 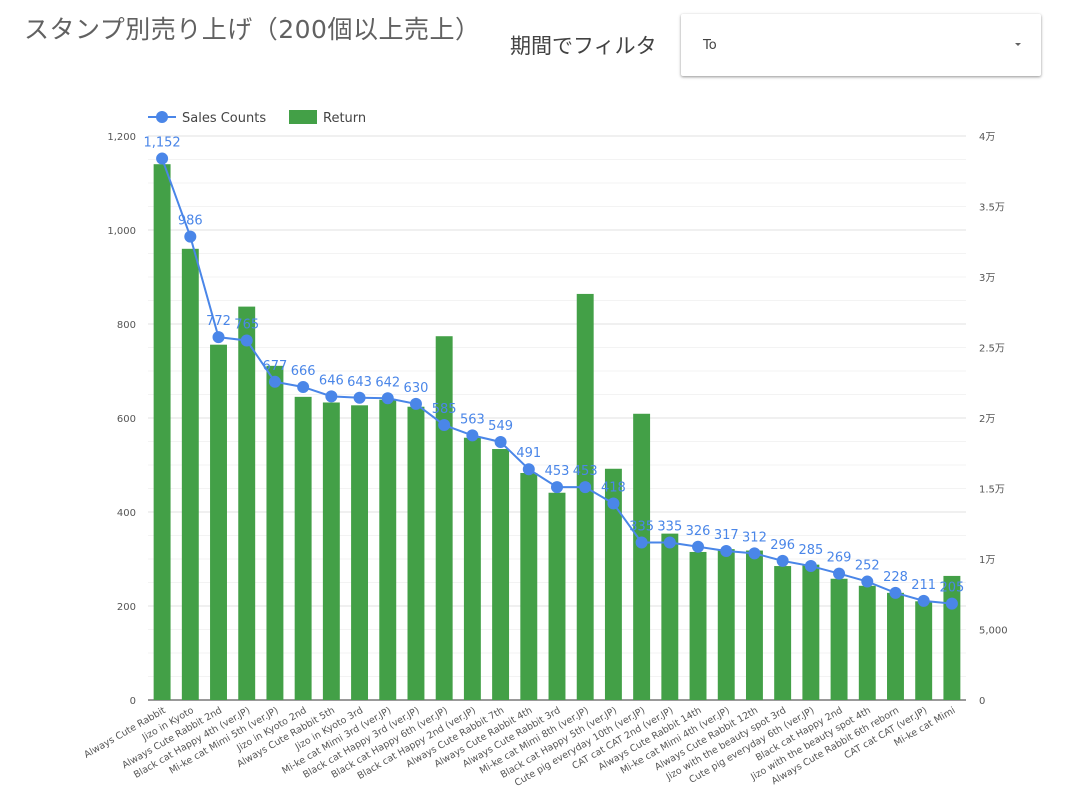 I want to click on right-axis-tick-label: 1.5万, so click(x=992, y=490).